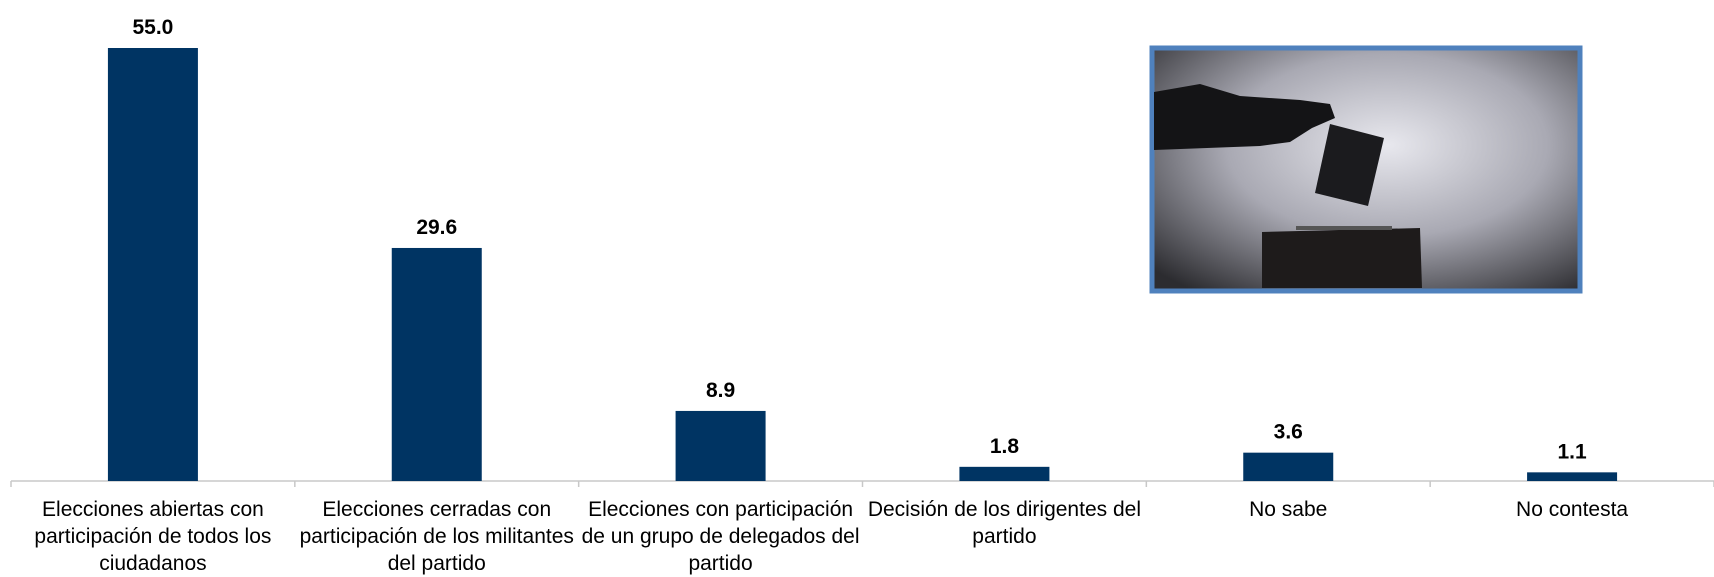 This screenshot has width=1714, height=577. Describe the element at coordinates (1288, 432) in the screenshot. I see `value-label: 3.6` at that location.